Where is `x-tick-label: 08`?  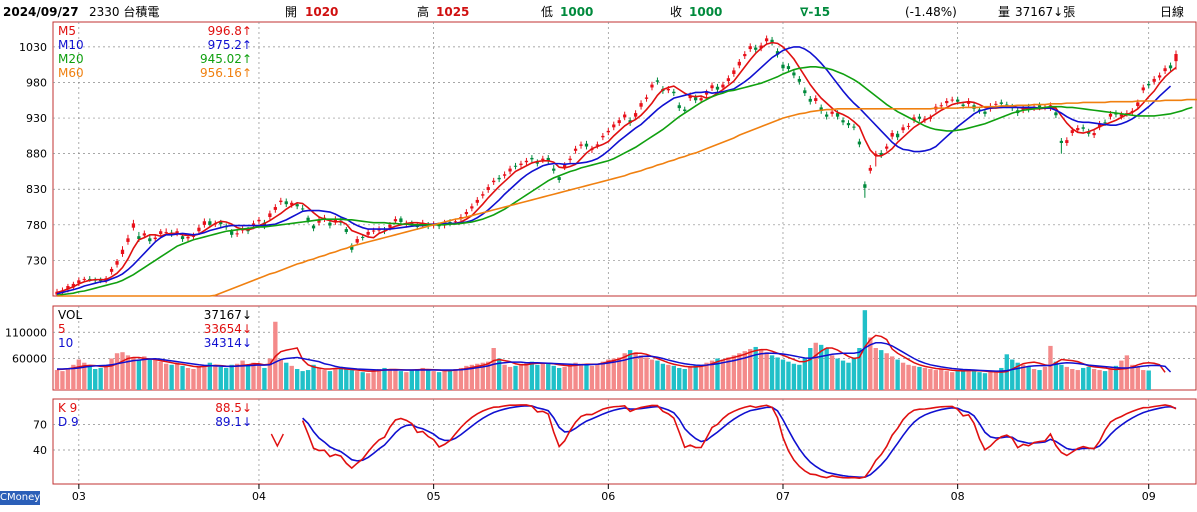
x-tick-label: 08 is located at coordinates (958, 496).